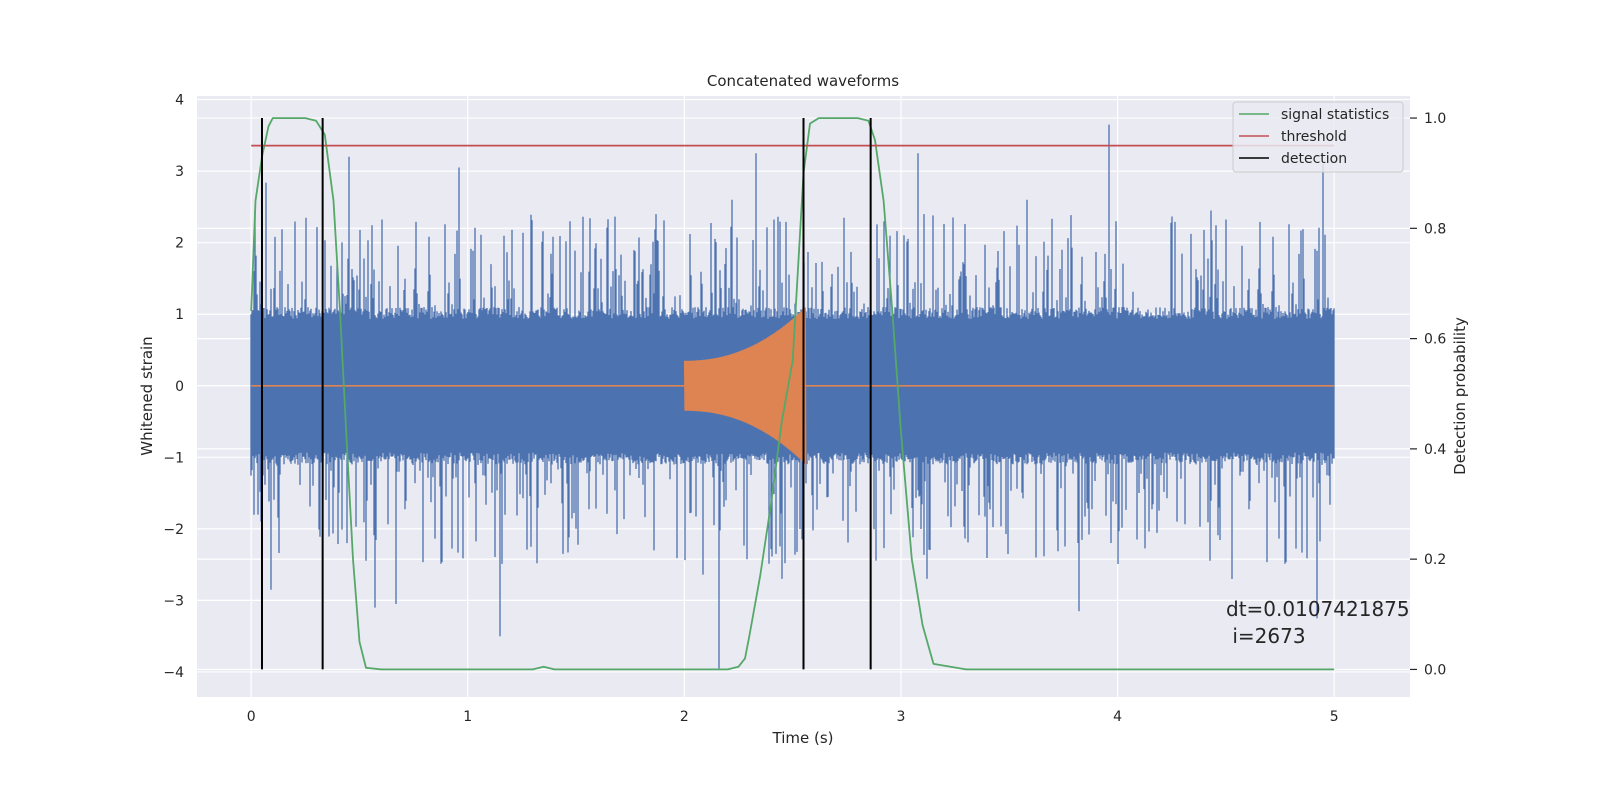 The image size is (1600, 800). I want to click on y-tick-label-3: 3, so click(179, 172).